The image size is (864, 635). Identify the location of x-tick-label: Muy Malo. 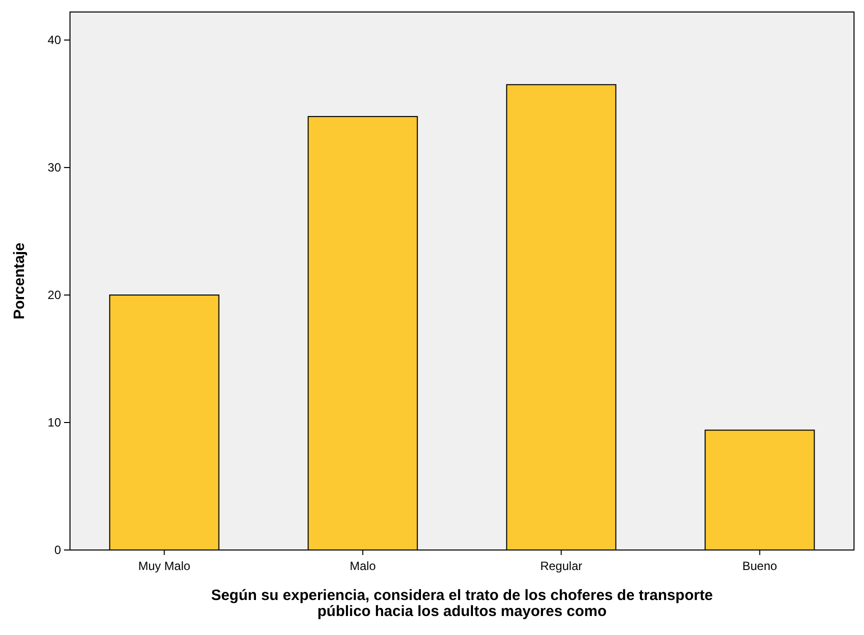
(164, 566).